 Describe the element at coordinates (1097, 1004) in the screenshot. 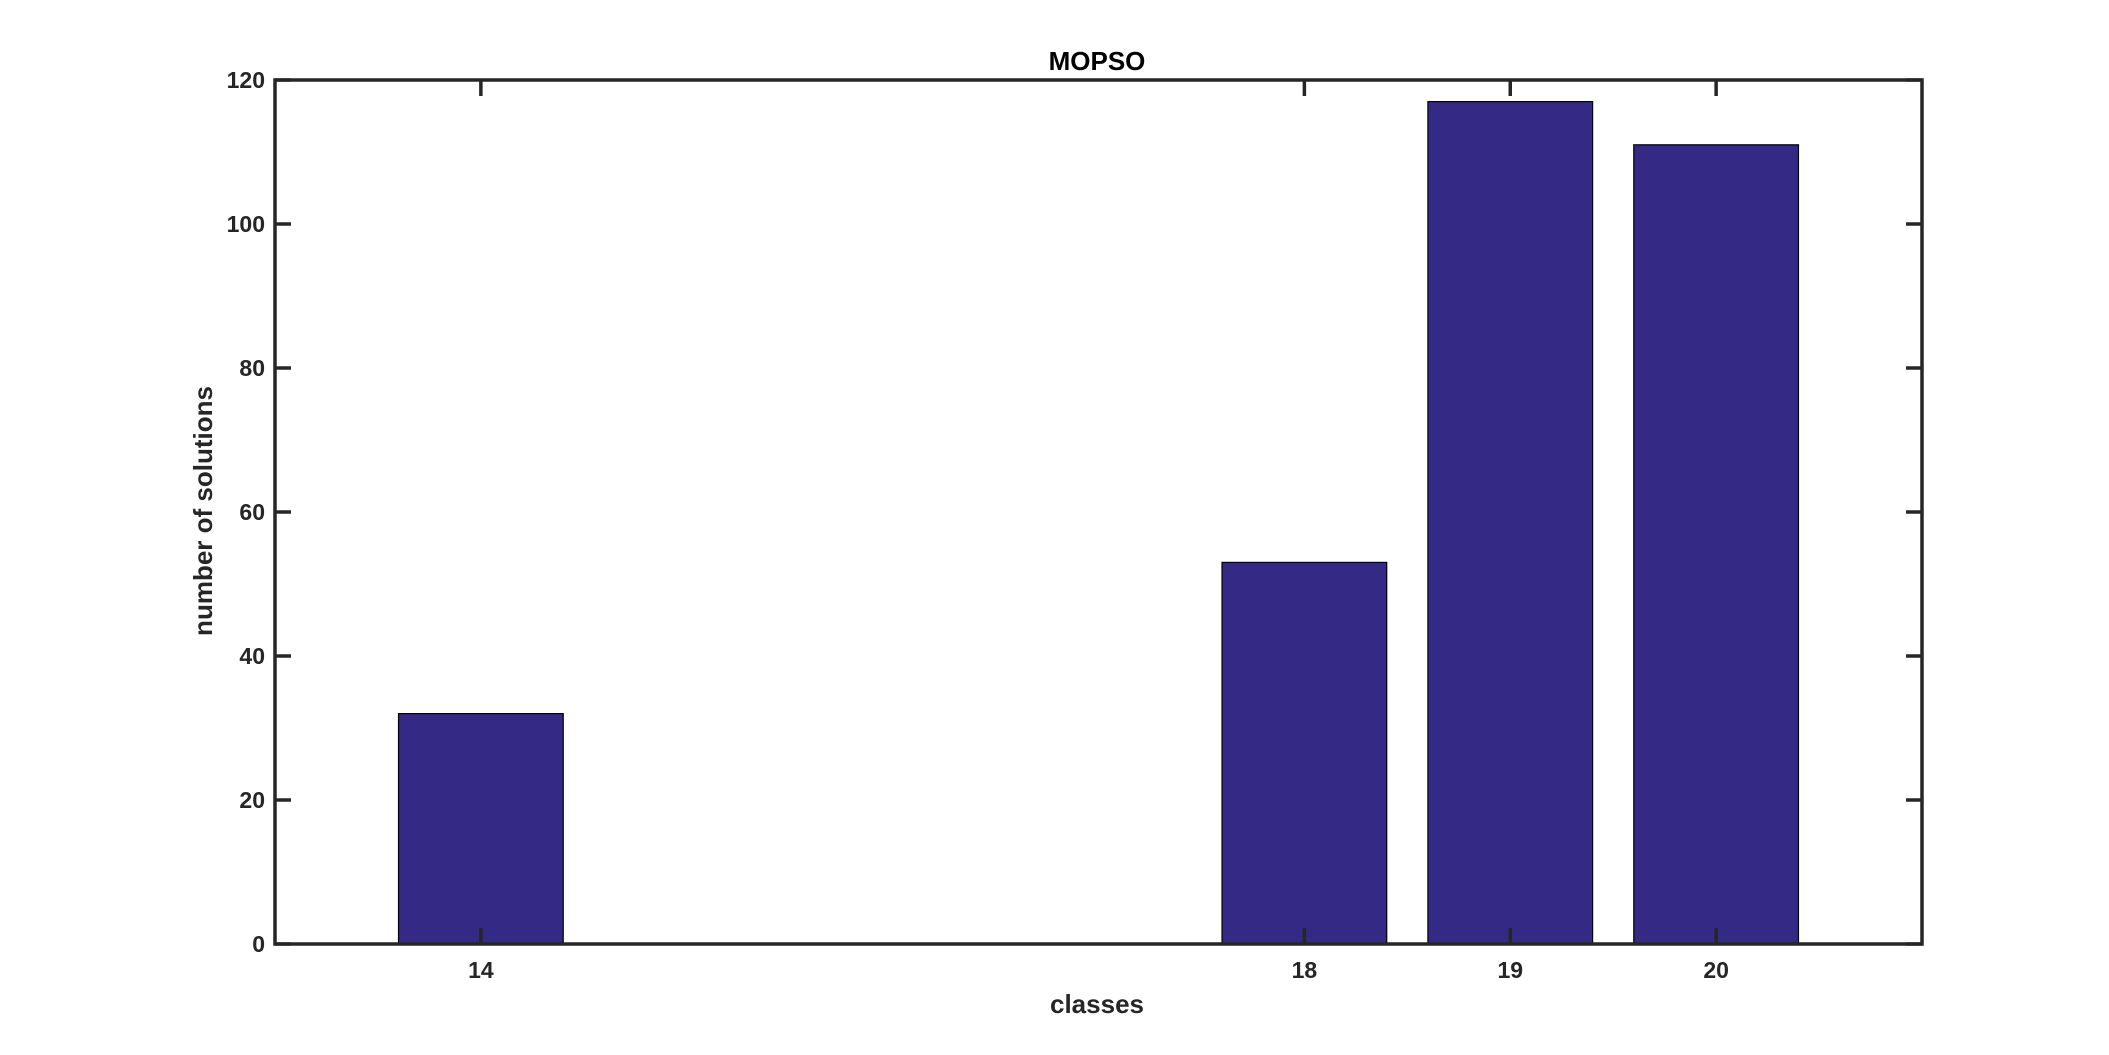

I see `x-axis-title: classes` at that location.